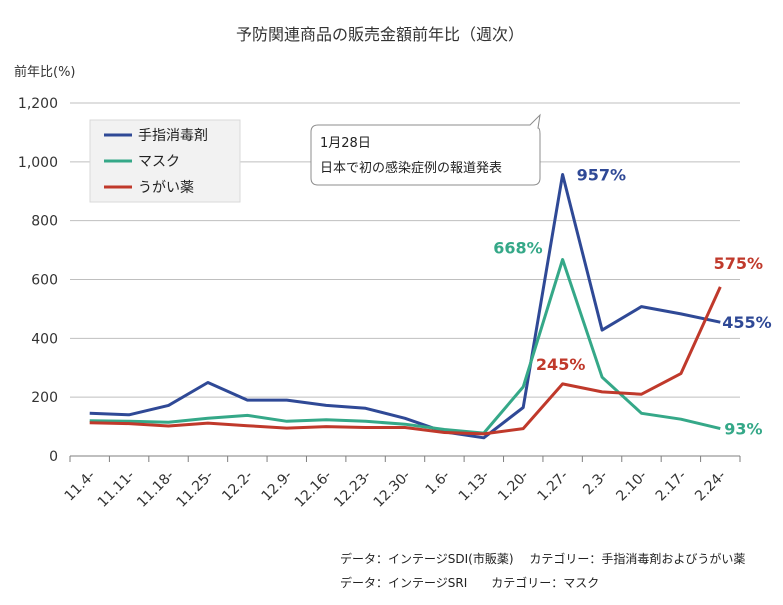 Image resolution: width=783 pixels, height=605 pixels. I want to click on data-label: 93%, so click(743, 429).